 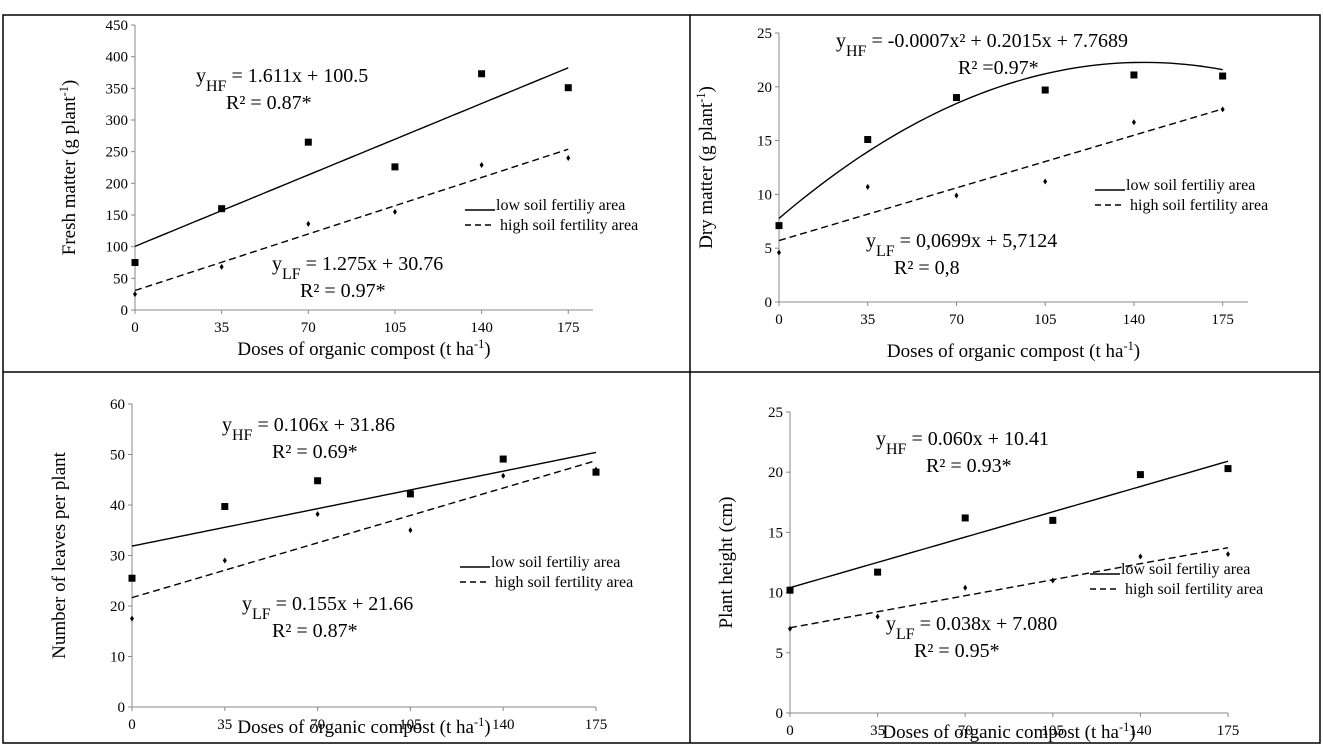 What do you see at coordinates (269, 103) in the screenshot?
I see `r-squared-hf: R² = 0.87*` at bounding box center [269, 103].